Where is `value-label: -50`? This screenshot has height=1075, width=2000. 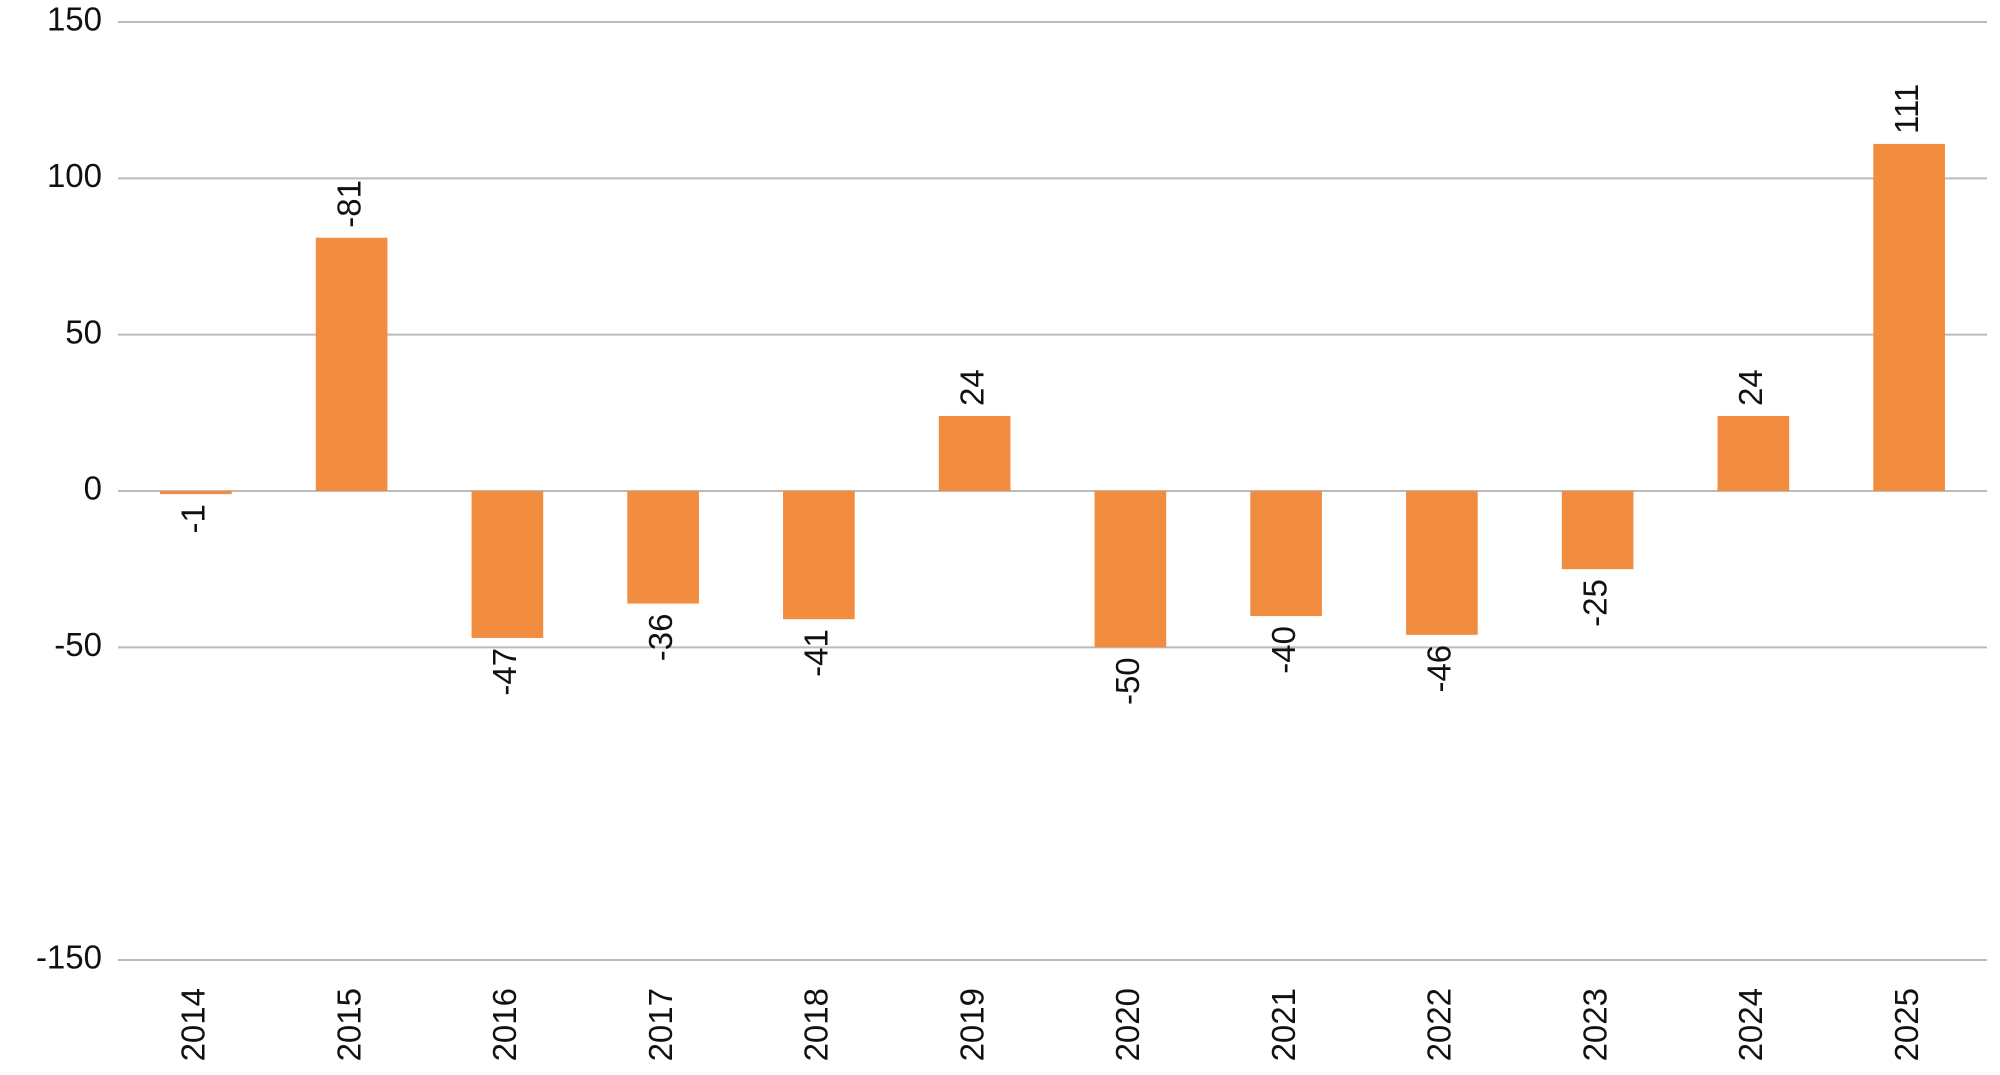
value-label: -50 is located at coordinates (1127, 681).